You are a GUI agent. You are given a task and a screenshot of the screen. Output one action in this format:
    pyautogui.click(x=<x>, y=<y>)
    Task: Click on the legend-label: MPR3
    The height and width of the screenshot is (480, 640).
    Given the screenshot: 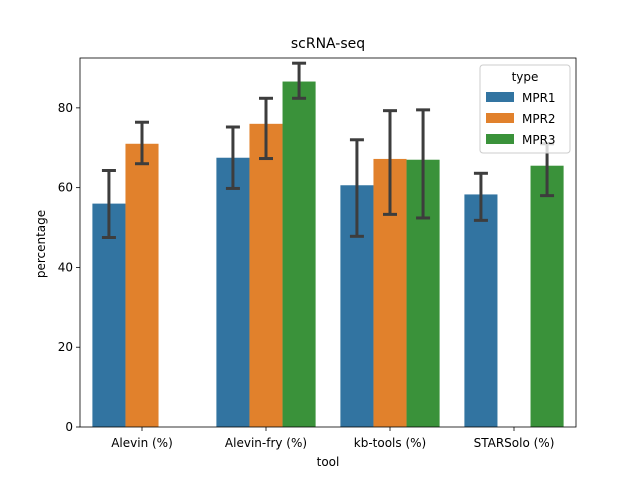 What is the action you would take?
    pyautogui.click(x=539, y=140)
    